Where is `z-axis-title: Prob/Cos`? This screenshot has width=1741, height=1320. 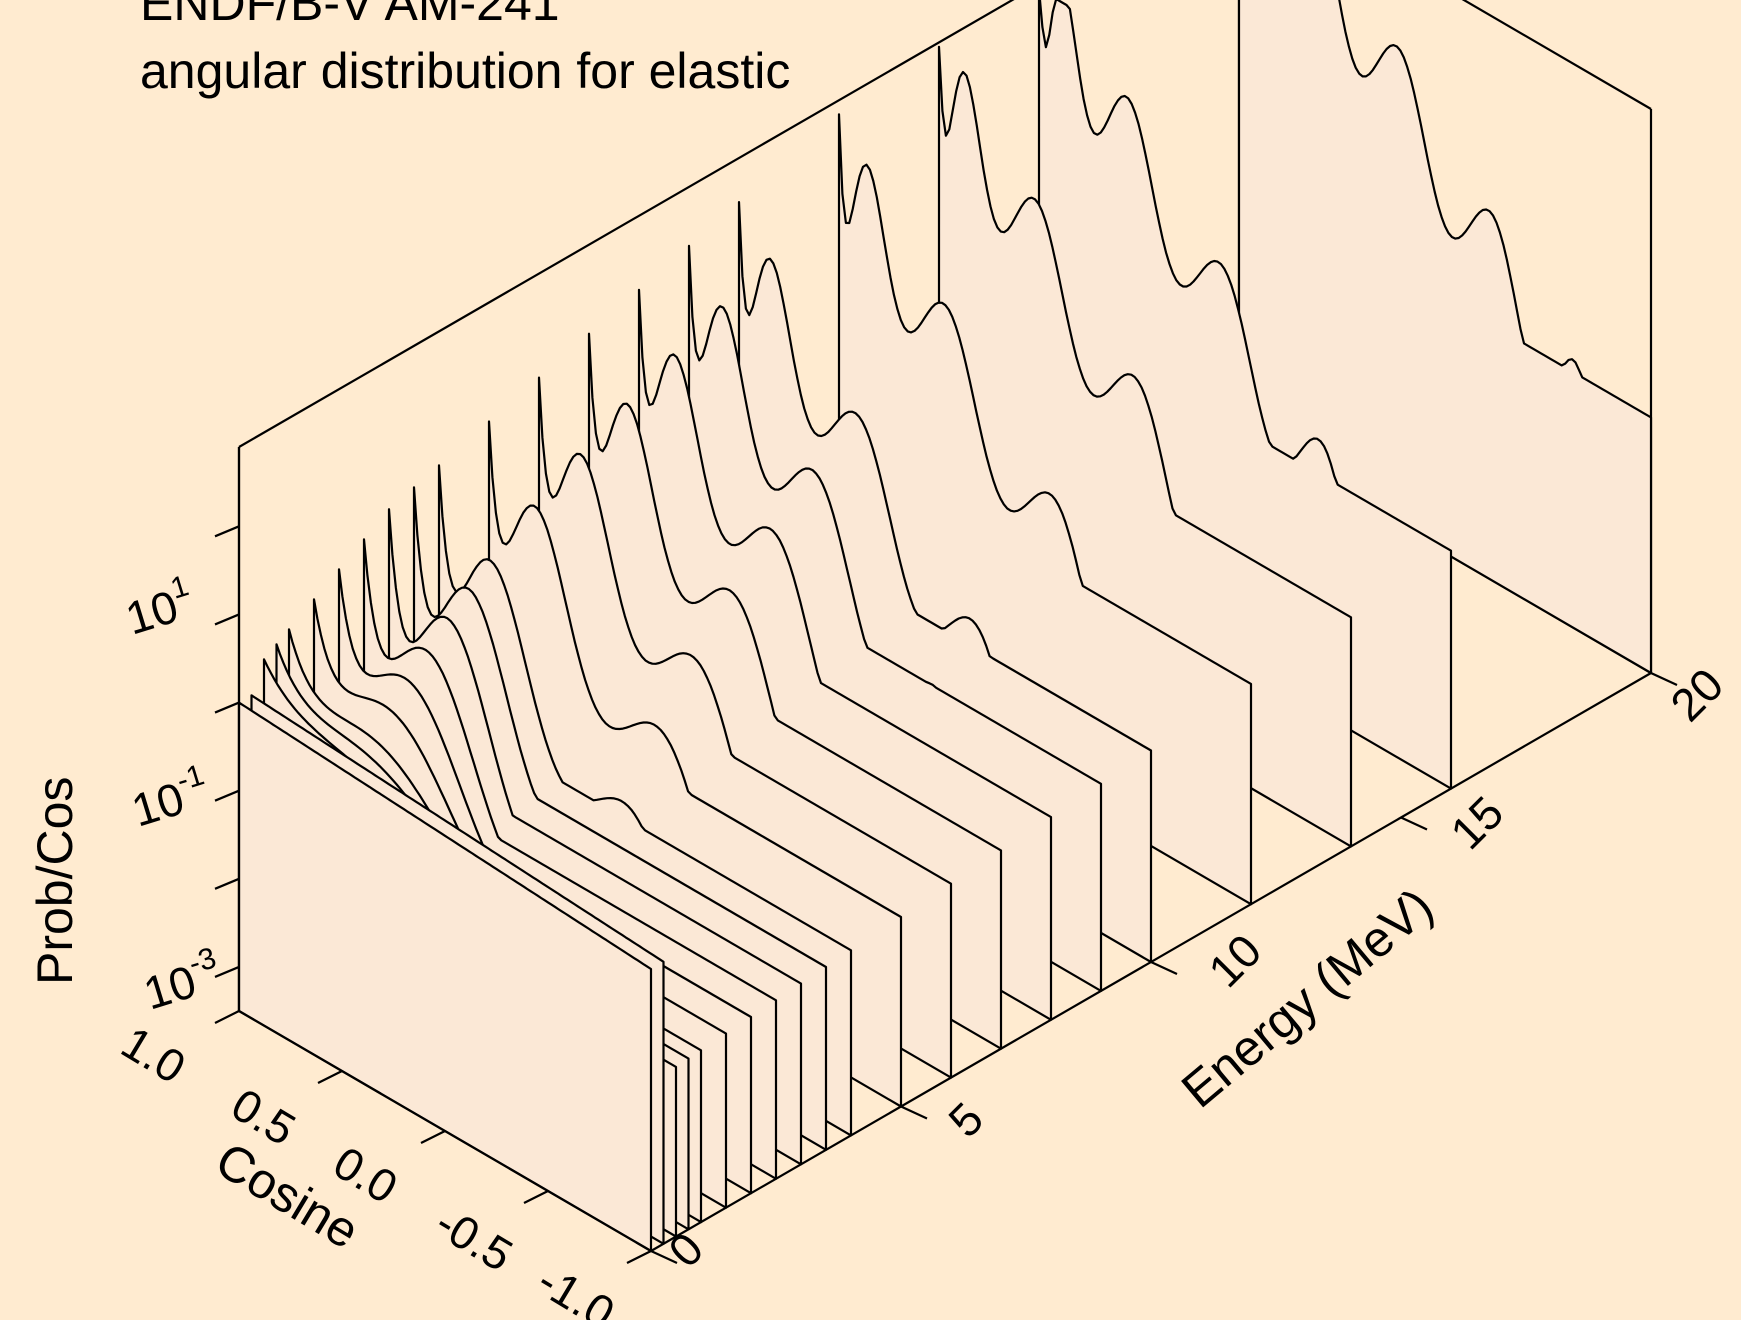
z-axis-title: Prob/Cos is located at coordinates (55, 881).